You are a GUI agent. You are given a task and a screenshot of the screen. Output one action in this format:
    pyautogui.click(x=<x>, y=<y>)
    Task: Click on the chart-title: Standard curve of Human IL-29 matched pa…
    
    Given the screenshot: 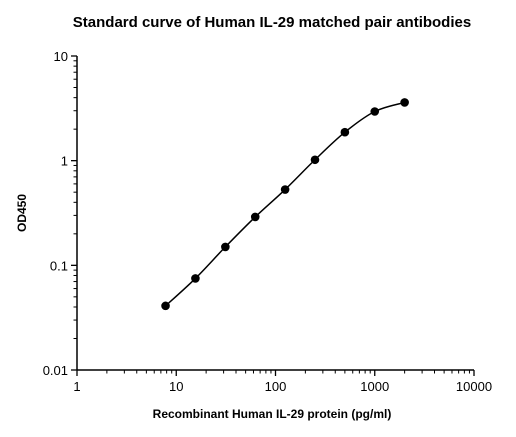 What is the action you would take?
    pyautogui.click(x=272, y=22)
    